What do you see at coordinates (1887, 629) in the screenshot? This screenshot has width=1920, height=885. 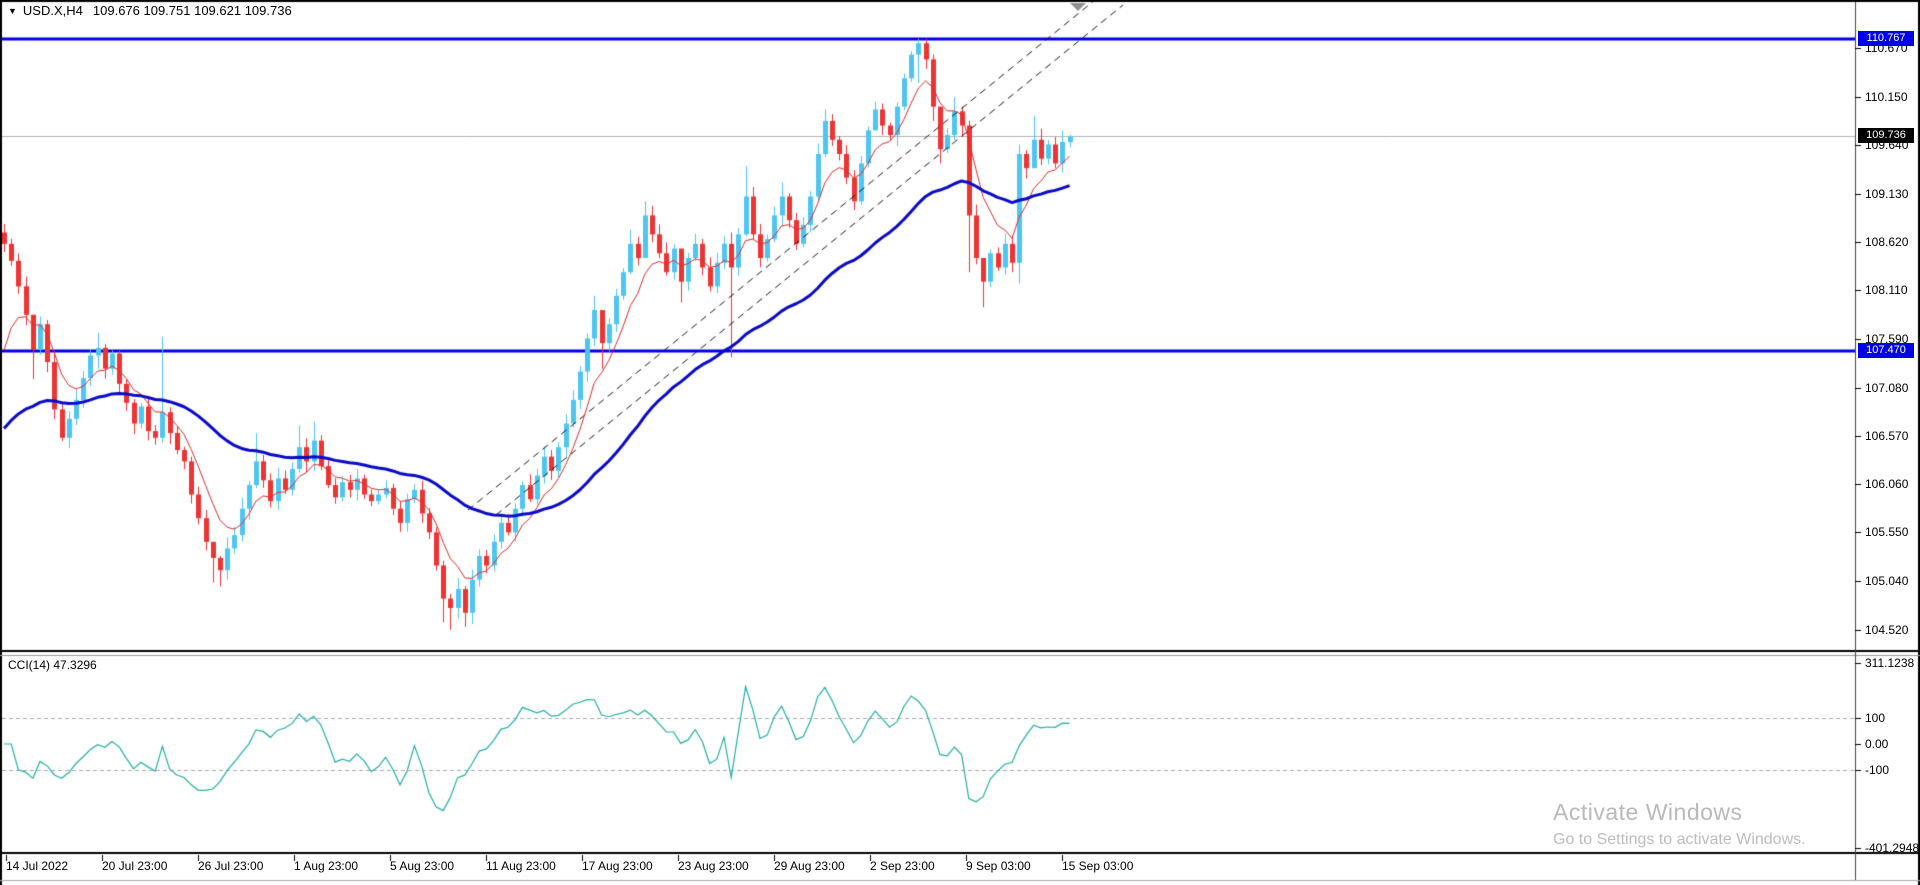 I see `price-axis-label: 104.520` at bounding box center [1887, 629].